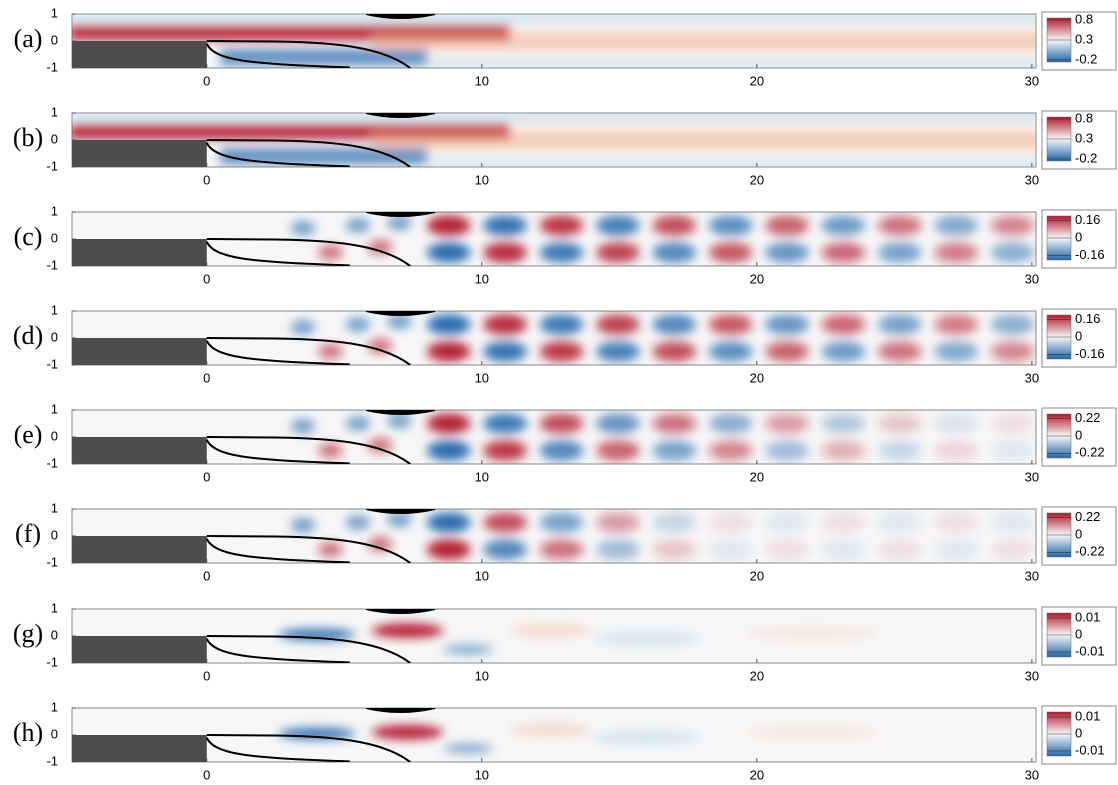 The image size is (1118, 785). I want to click on colorbar-label: -0.01, so click(1090, 749).